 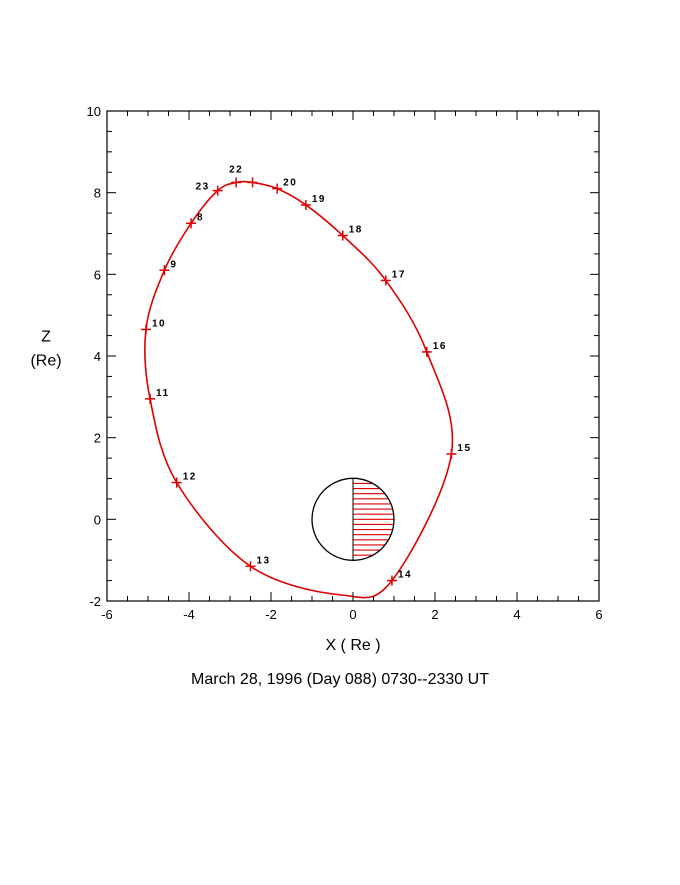 I want to click on hour-label-11: 11, so click(x=163, y=393).